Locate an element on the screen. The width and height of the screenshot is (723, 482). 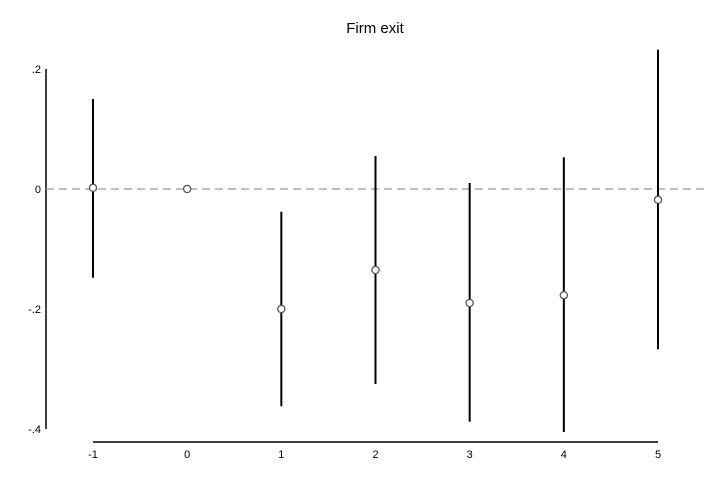
x-tick-label: 5 is located at coordinates (658, 455).